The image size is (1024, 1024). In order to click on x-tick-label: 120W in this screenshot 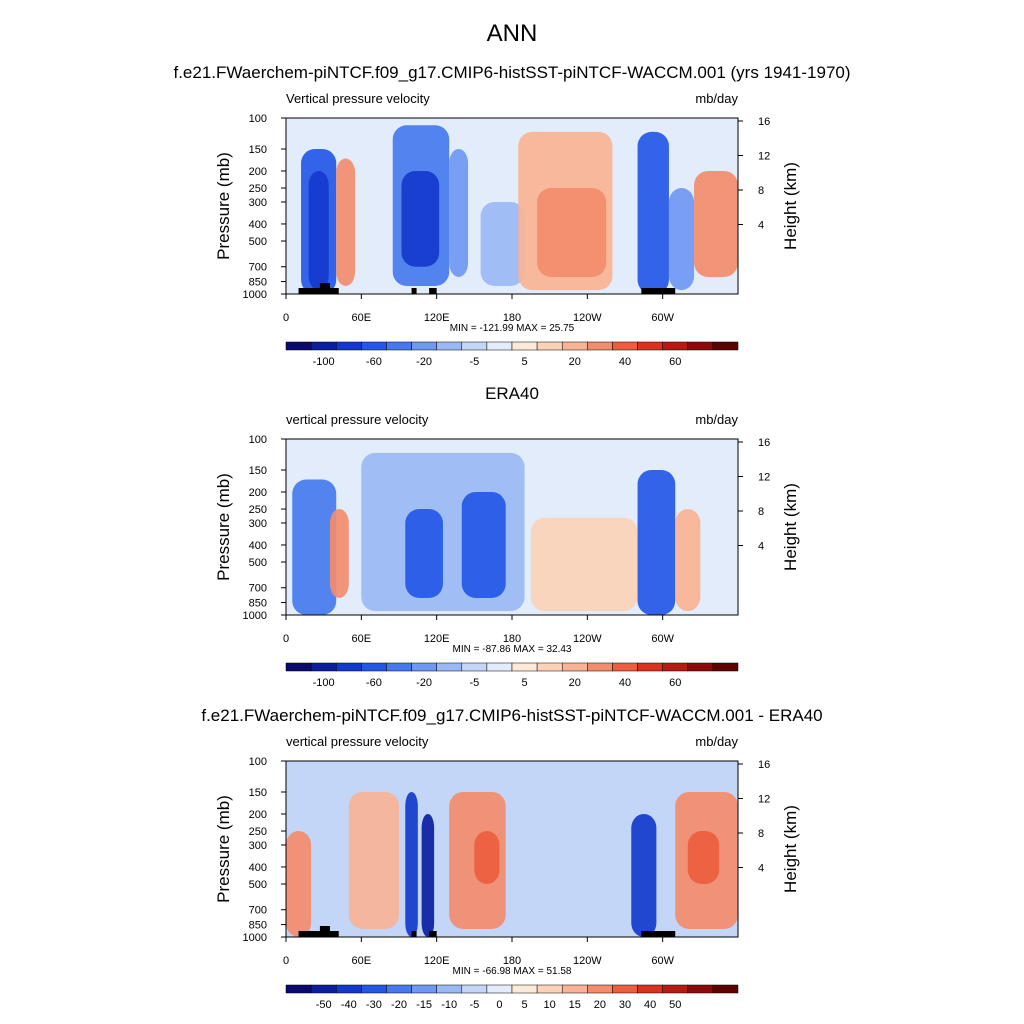, I will do `click(587, 961)`.